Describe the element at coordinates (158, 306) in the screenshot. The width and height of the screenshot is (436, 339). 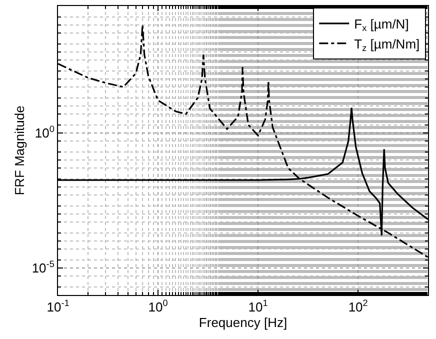
I see `x-tick-label: 10$^{0}$` at that location.